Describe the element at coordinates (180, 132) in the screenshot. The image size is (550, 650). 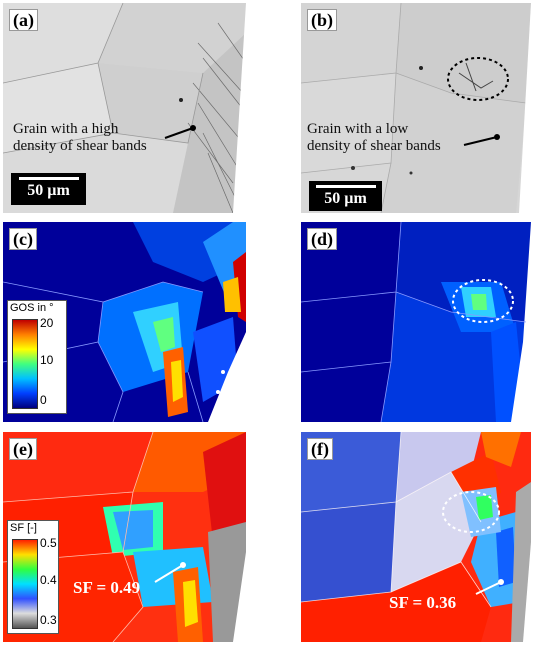
I see `panel-a-pointer` at that location.